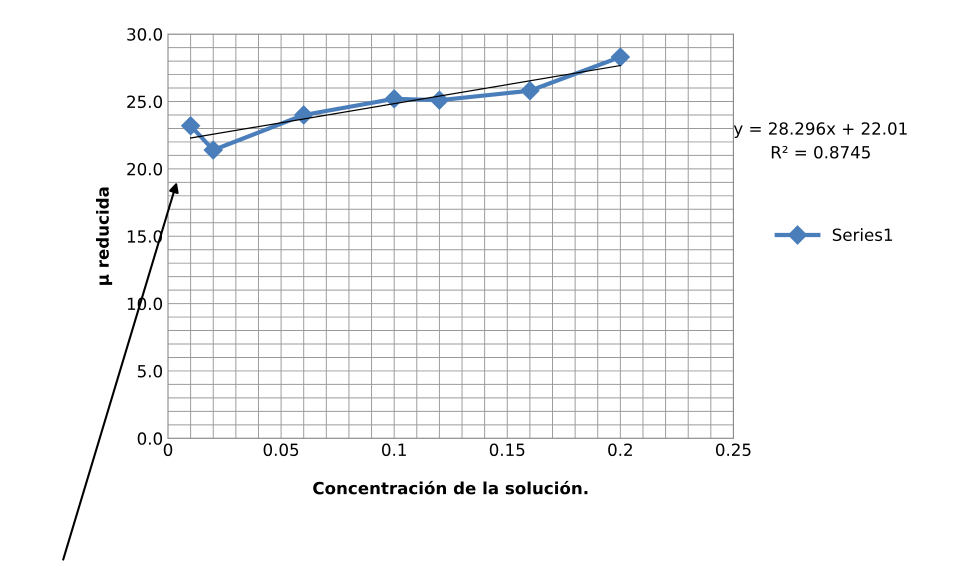  Describe the element at coordinates (144, 34) in the screenshot. I see `y-tick-label: 30.0` at that location.